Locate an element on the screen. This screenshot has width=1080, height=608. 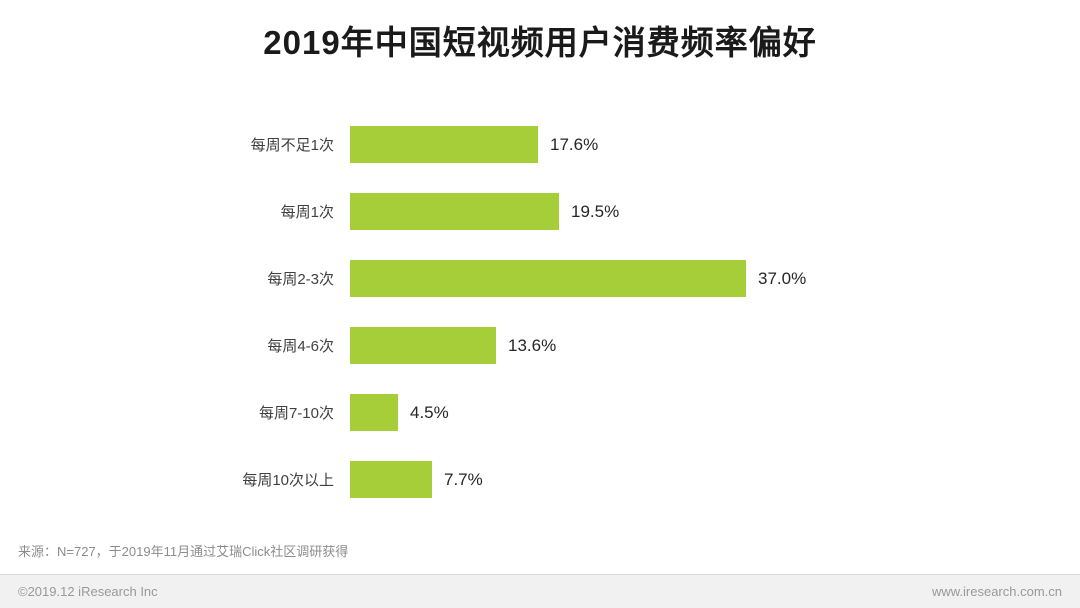
value-label: 4.5% is located at coordinates (429, 412).